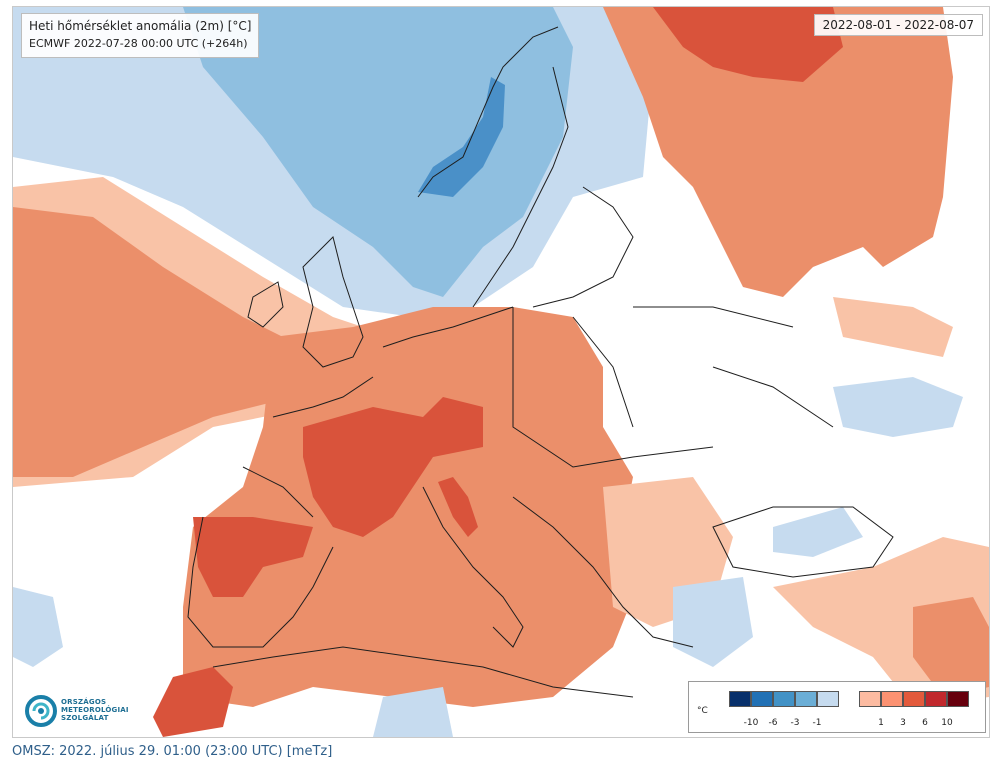 This screenshot has height=766, width=1000. I want to click on coast-iberia, so click(260, 582).